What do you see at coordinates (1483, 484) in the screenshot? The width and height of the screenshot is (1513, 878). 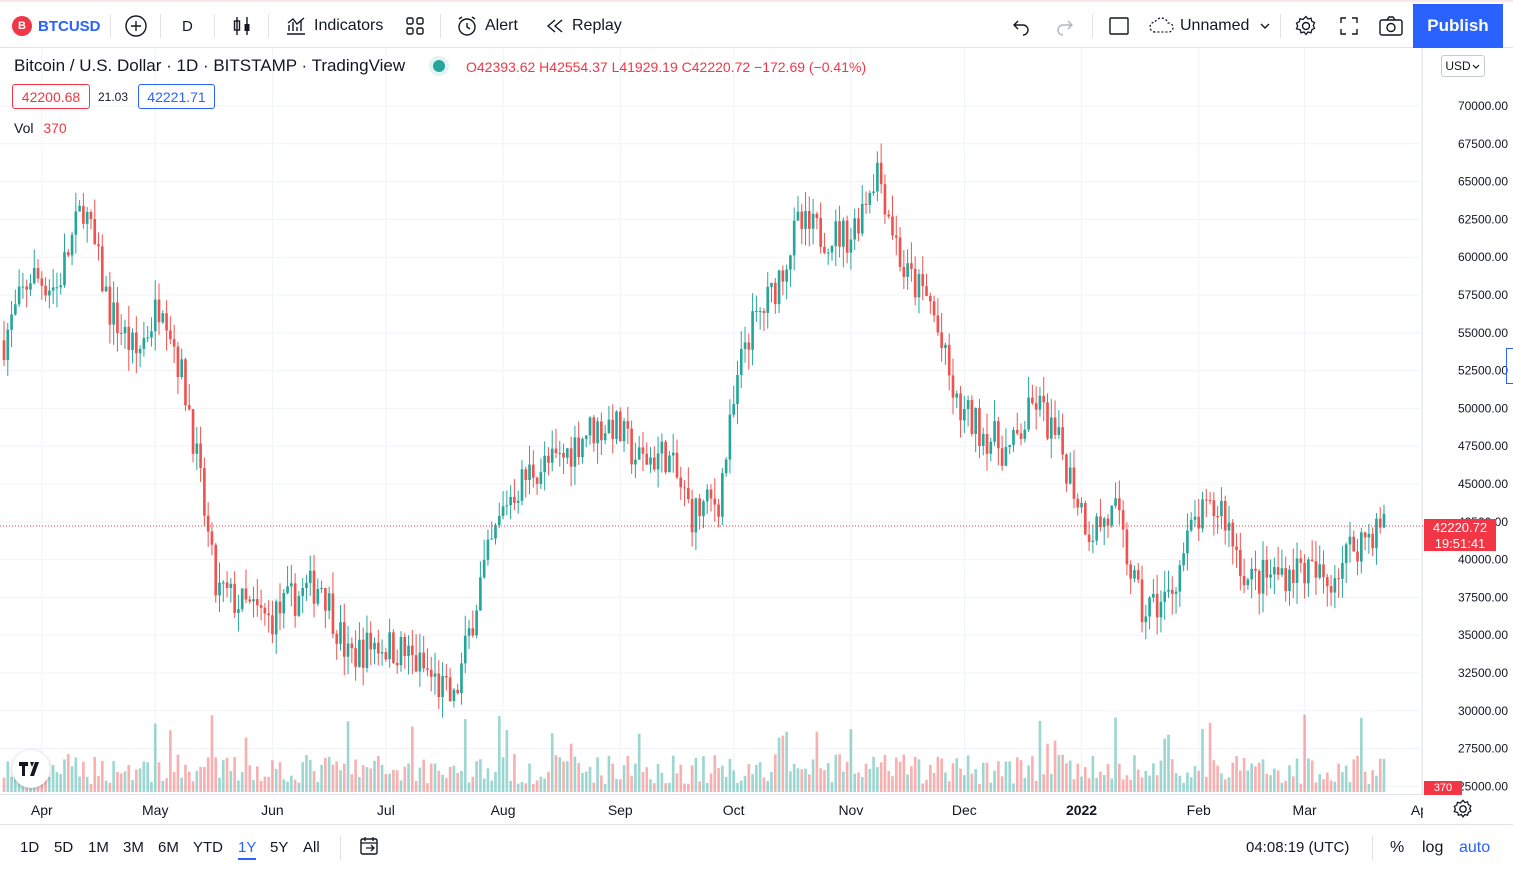 I see `price-tick-label: 45000.00` at bounding box center [1483, 484].